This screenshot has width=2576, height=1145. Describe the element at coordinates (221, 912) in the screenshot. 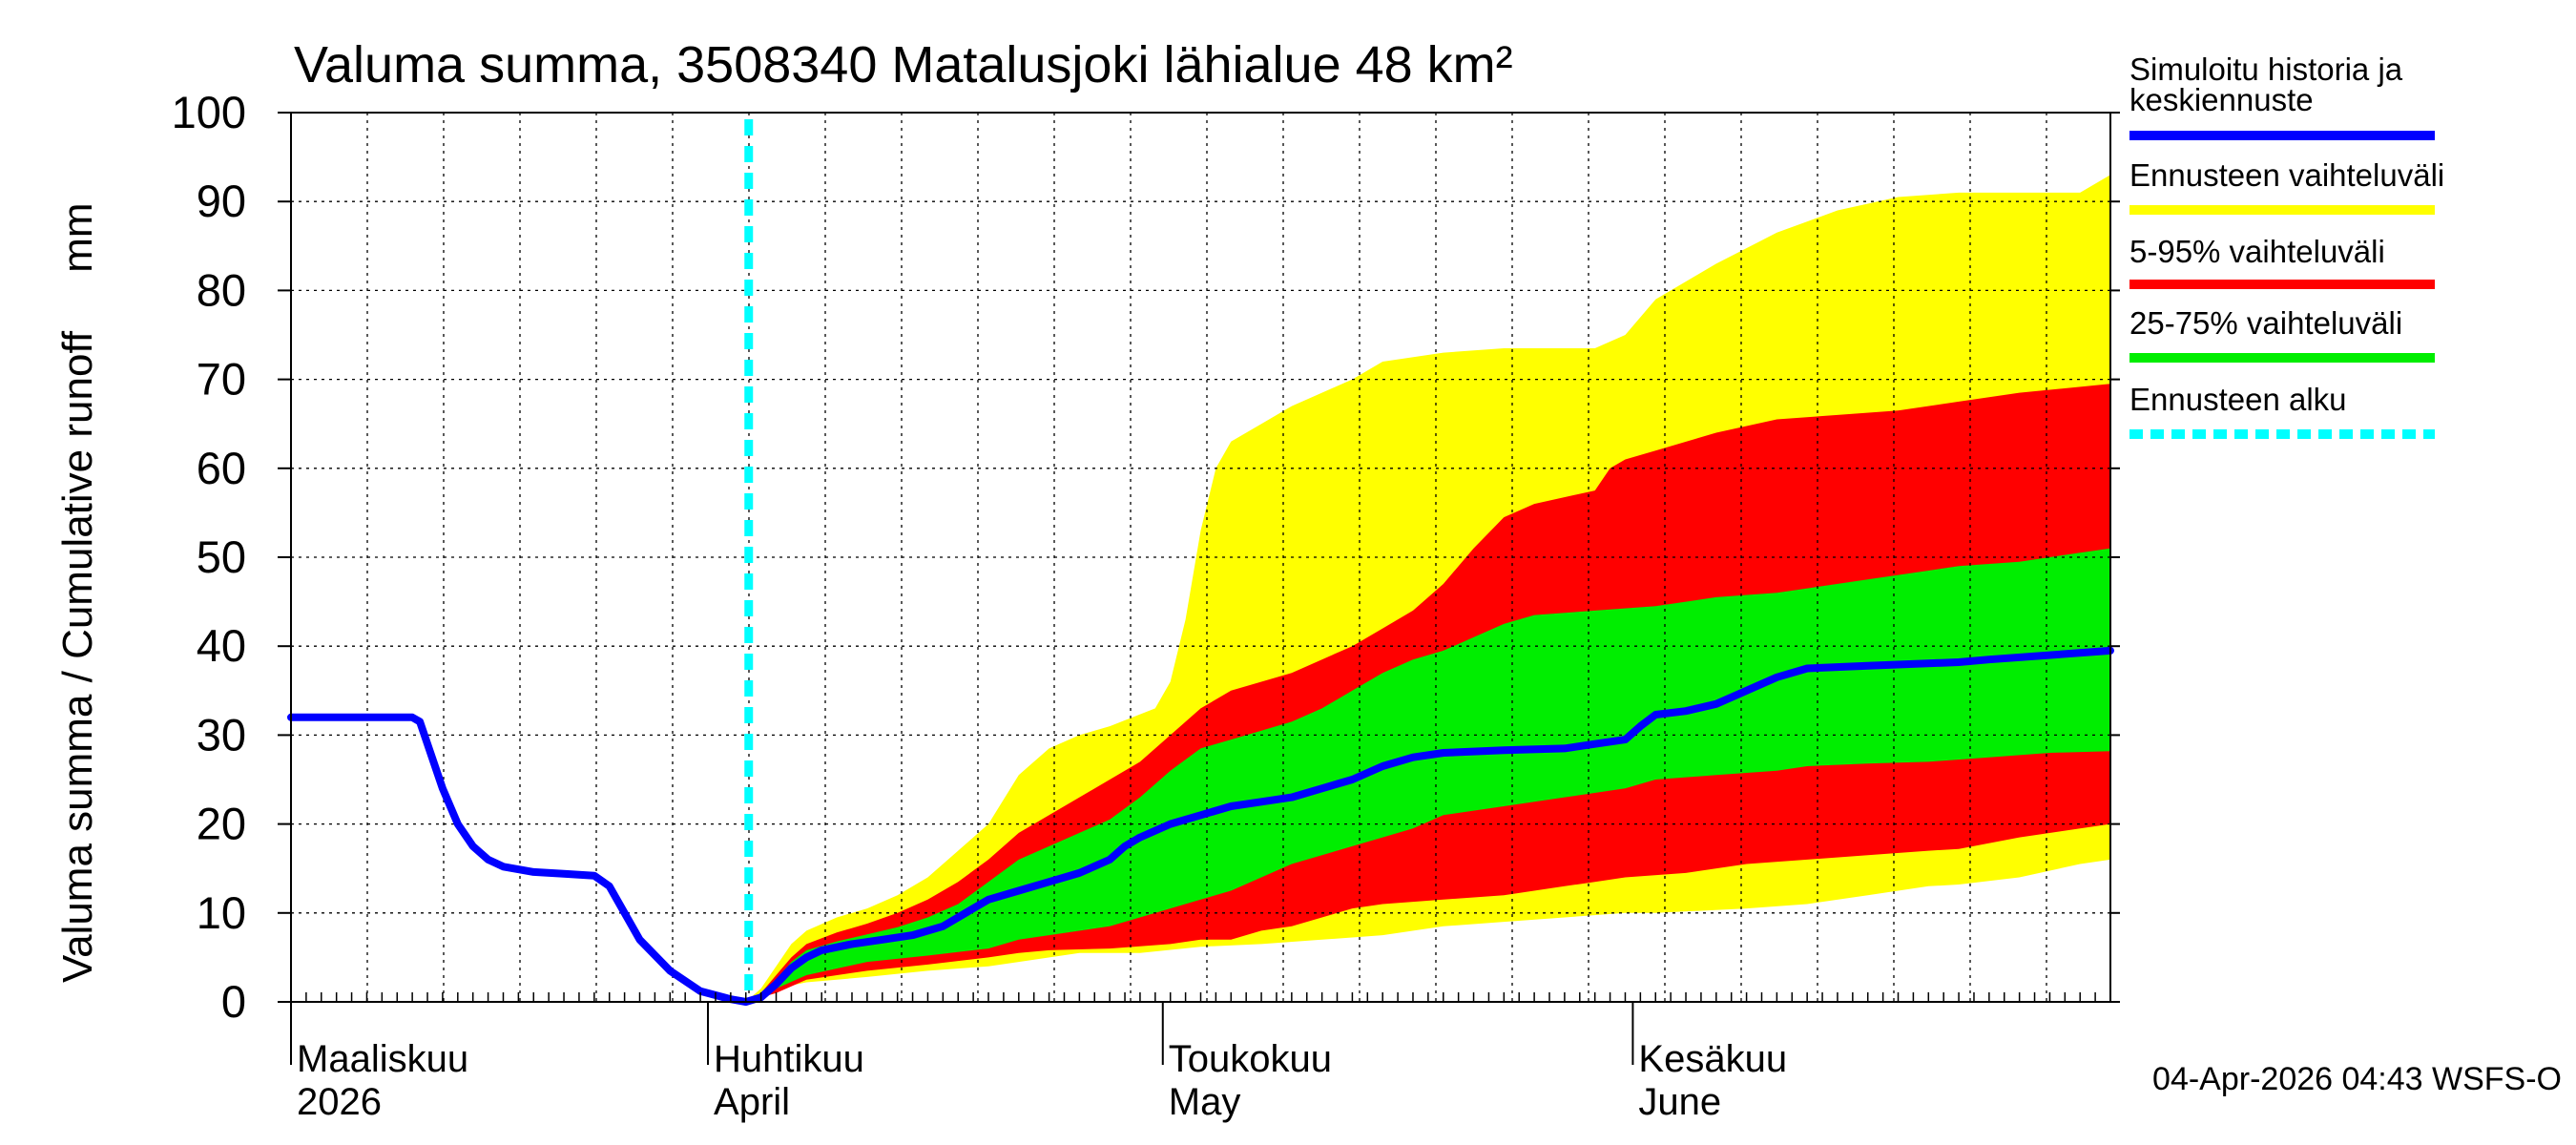

I see `y-tick-label: 10` at that location.